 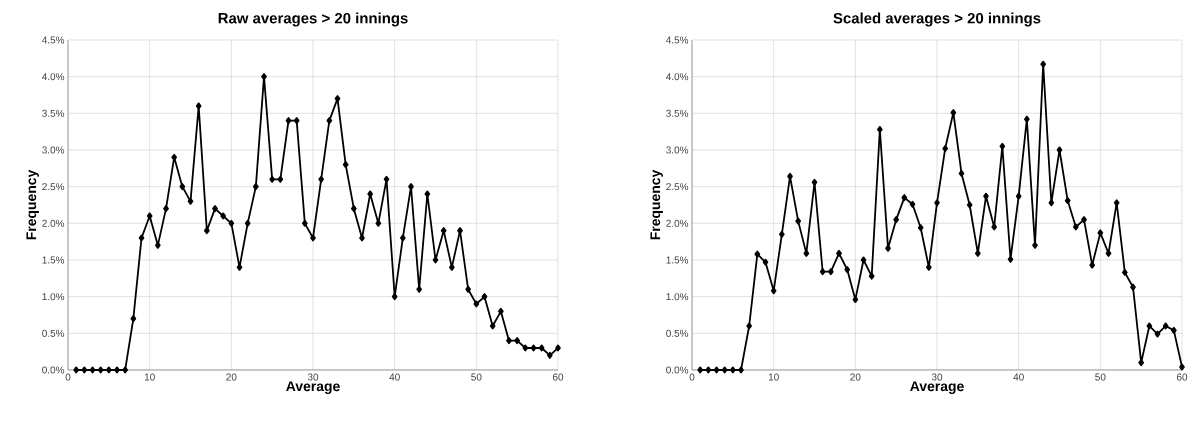 I want to click on y-tick-label: 2.5%, so click(x=53, y=187).